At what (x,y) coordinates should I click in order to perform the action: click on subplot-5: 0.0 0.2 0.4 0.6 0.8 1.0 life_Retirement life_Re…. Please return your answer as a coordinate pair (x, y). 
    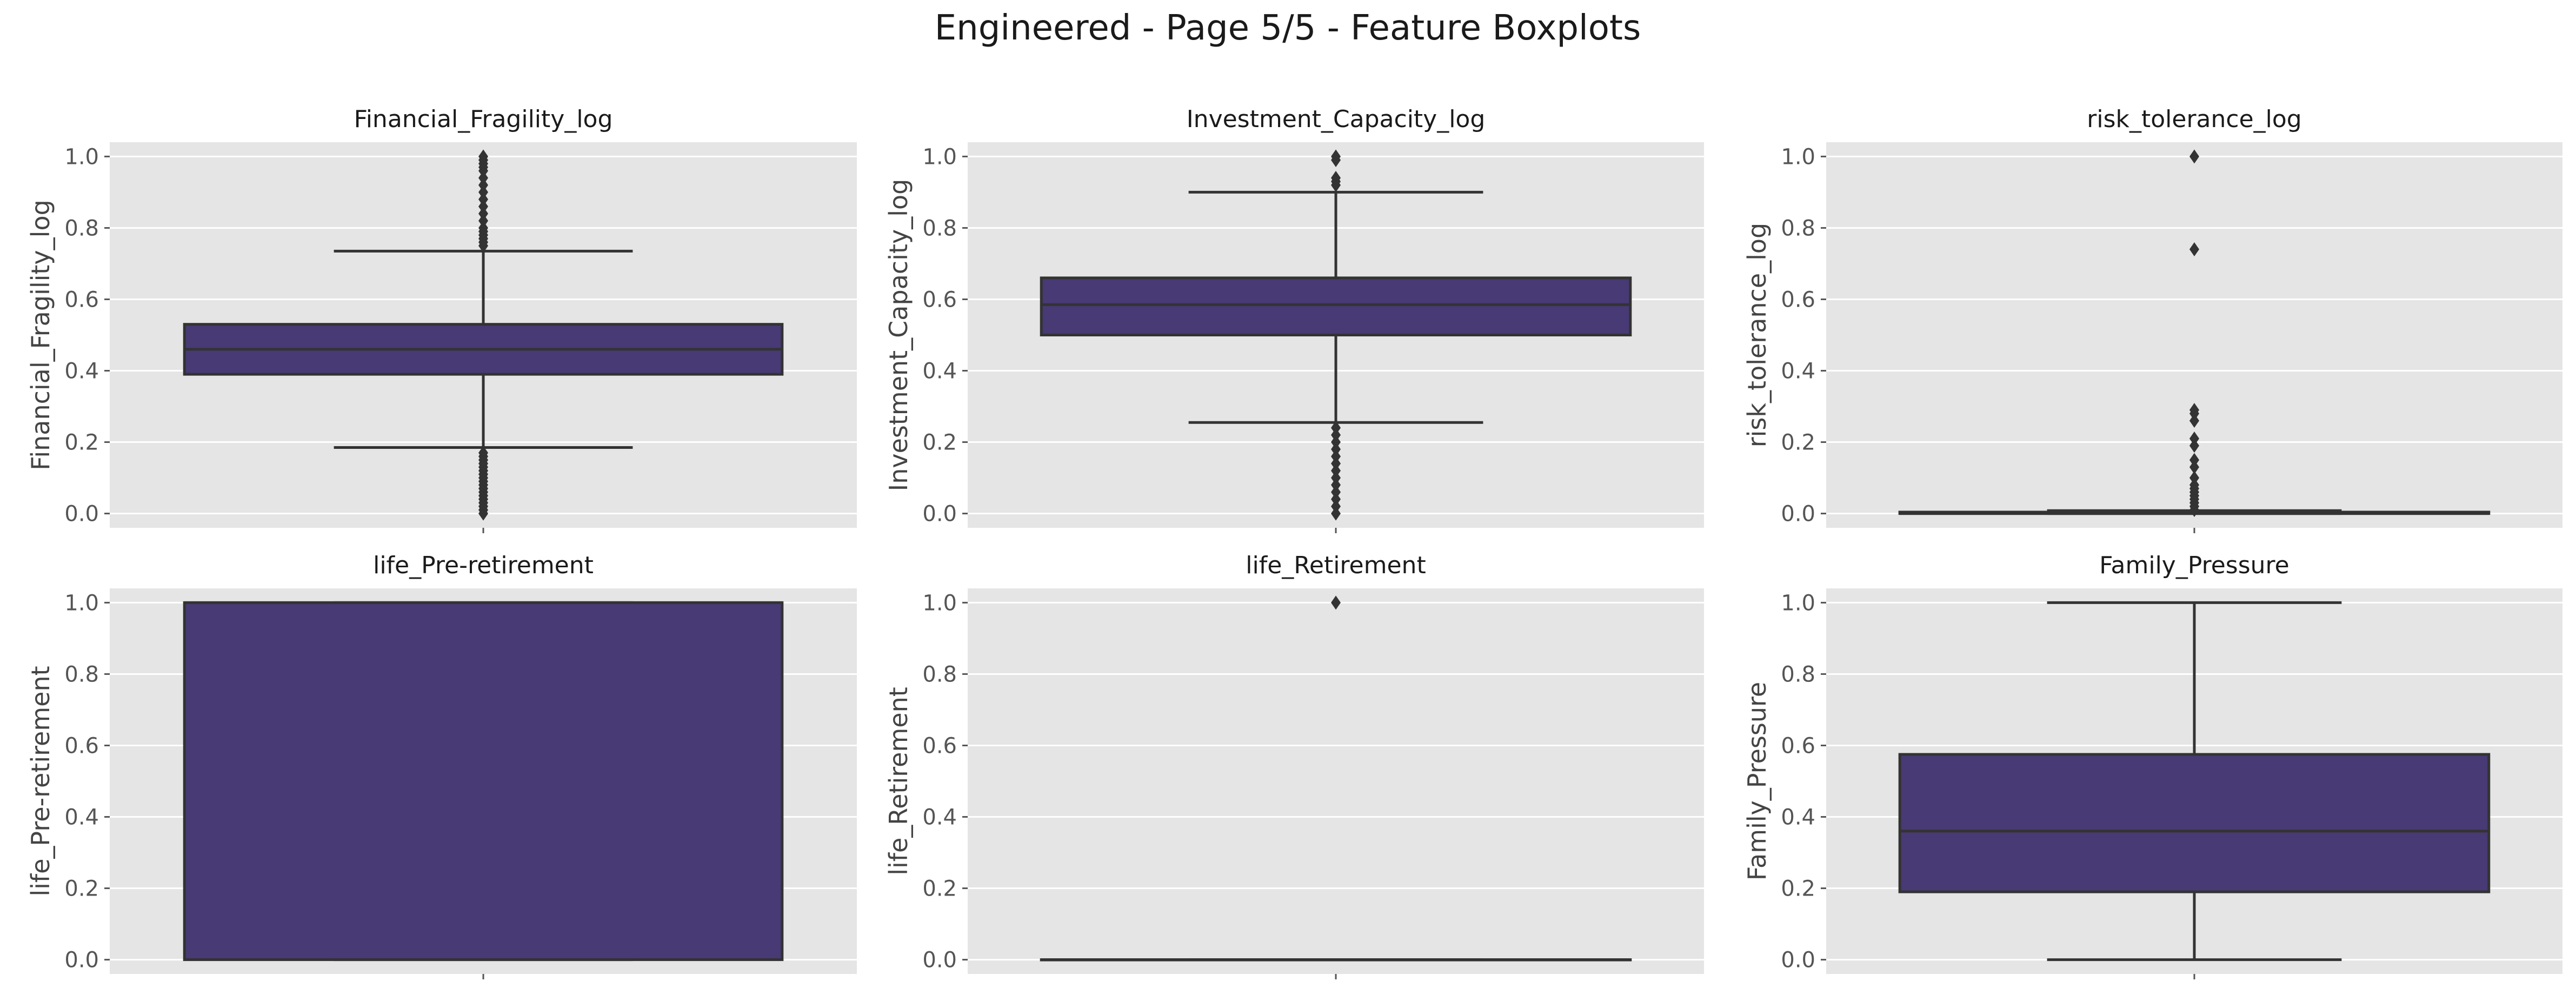
    Looking at the image, I should click on (1294, 766).